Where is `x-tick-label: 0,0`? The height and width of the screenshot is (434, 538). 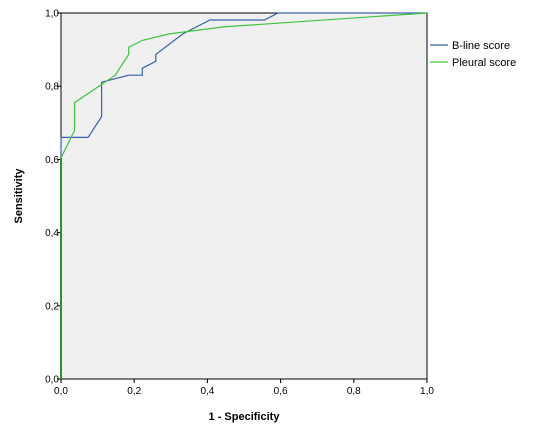
x-tick-label: 0,0 is located at coordinates (61, 391).